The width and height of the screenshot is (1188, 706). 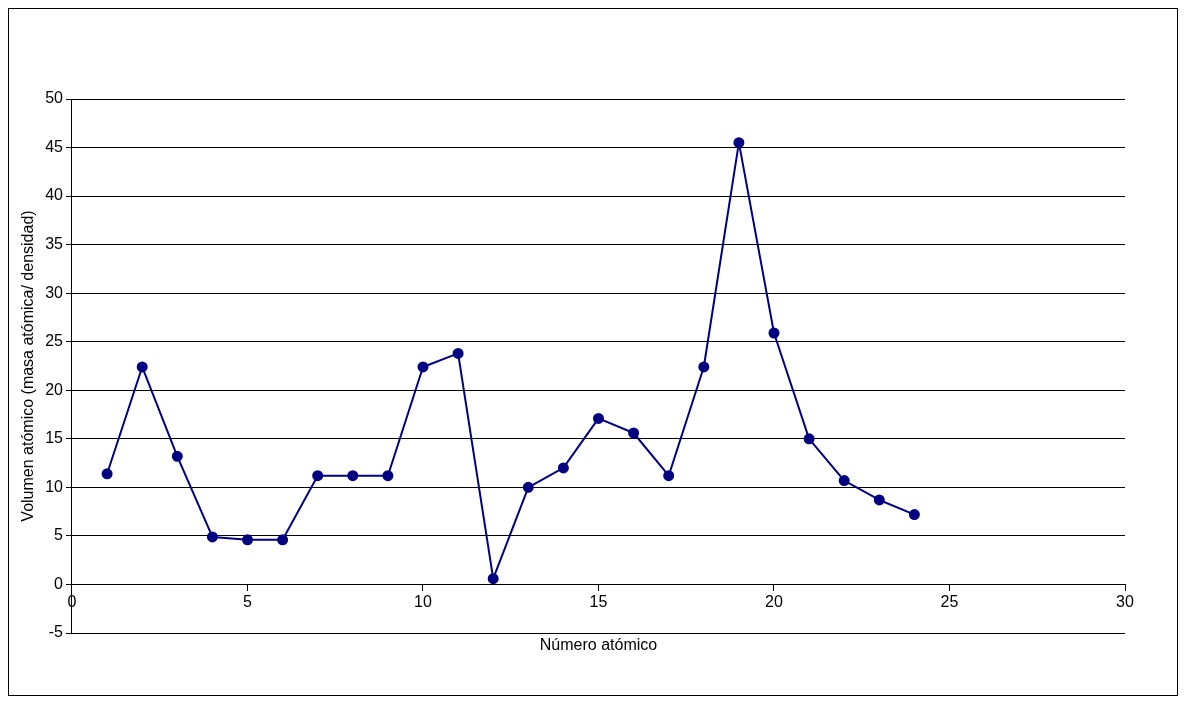 I want to click on y-tick-label: -5, so click(x=56, y=632).